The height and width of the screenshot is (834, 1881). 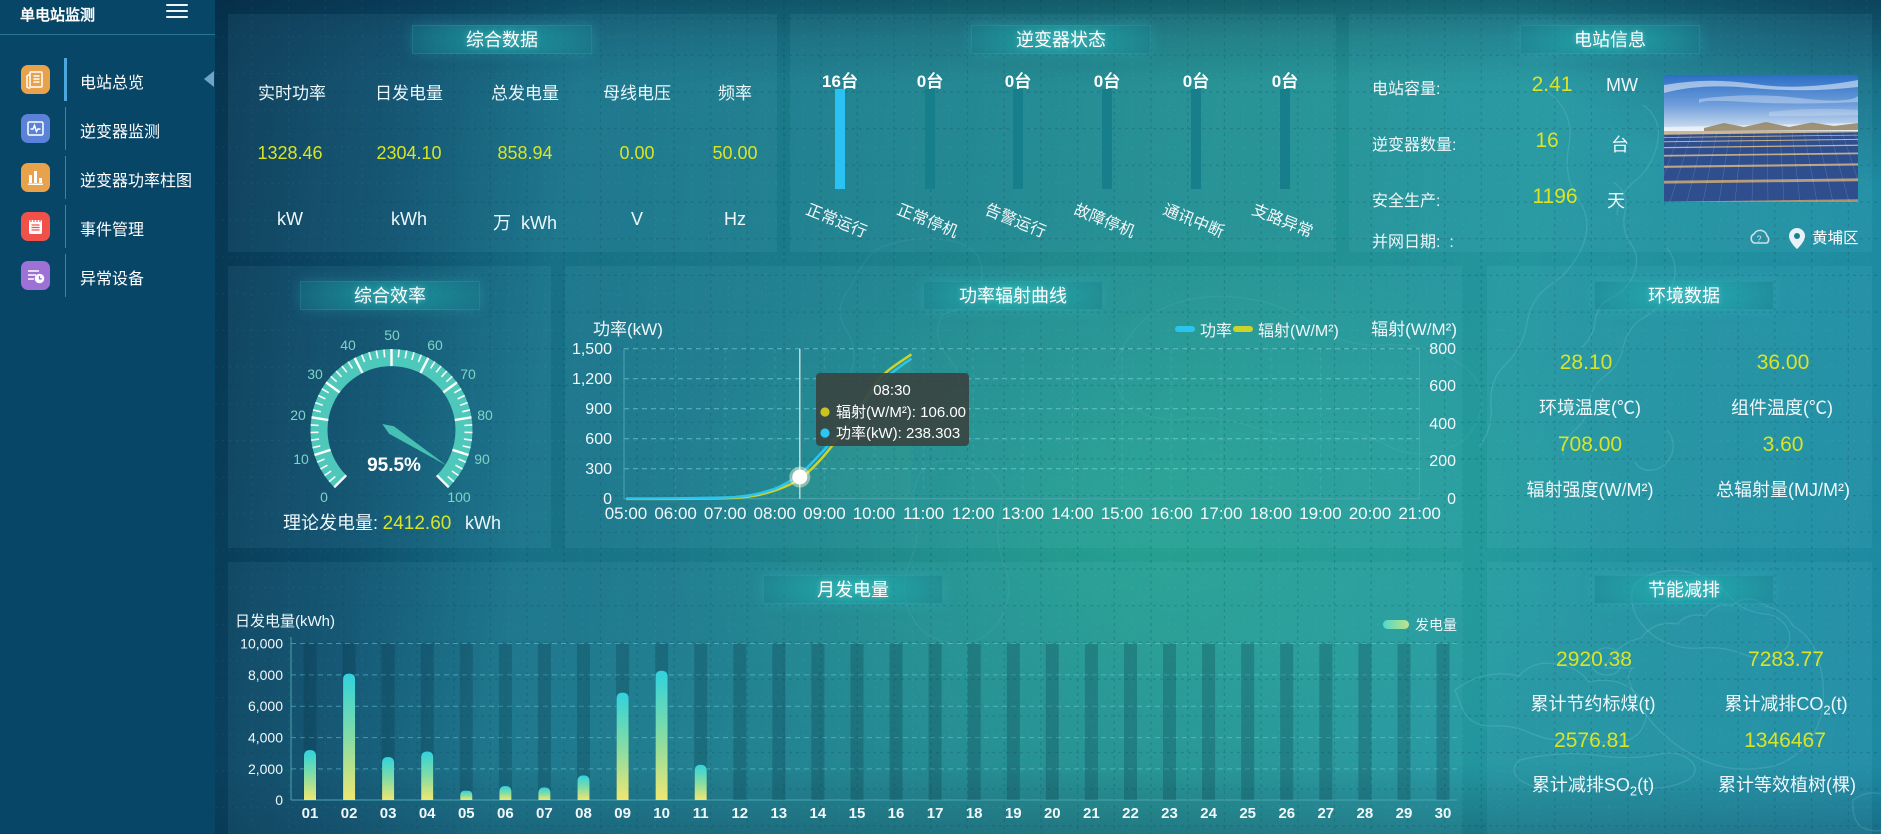 What do you see at coordinates (1072, 513) in the screenshot?
I see `svg-text: 14:00` at bounding box center [1072, 513].